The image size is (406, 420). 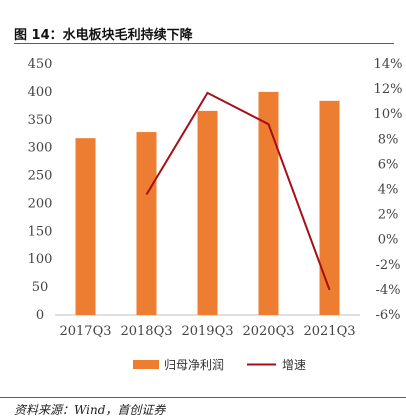 I want to click on legend: 归母净利润 增速, so click(x=219, y=365).